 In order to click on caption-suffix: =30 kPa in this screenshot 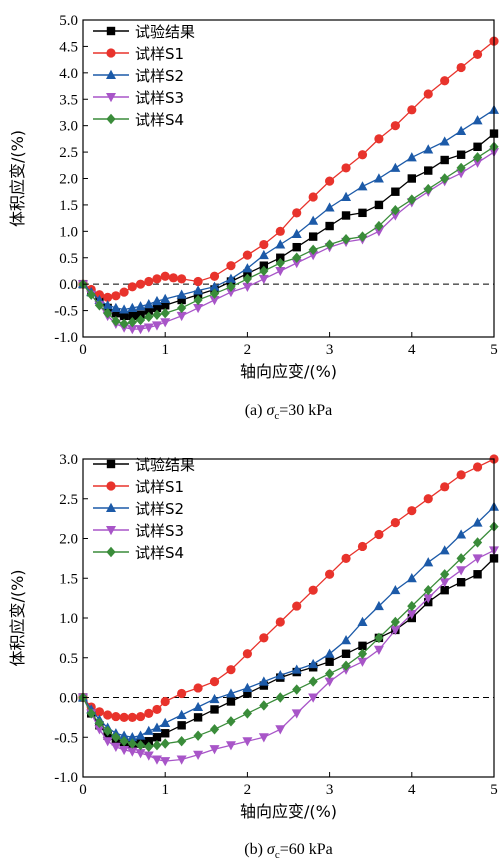, I will do `click(305, 410)`.